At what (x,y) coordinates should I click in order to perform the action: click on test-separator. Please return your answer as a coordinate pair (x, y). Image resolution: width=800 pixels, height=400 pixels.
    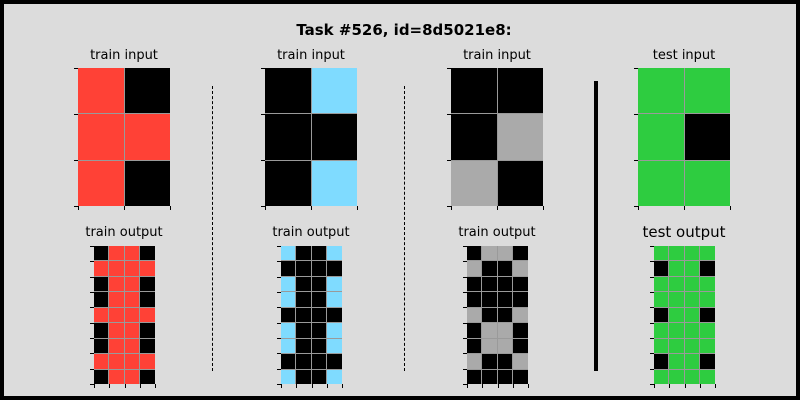
    Looking at the image, I should click on (596, 226).